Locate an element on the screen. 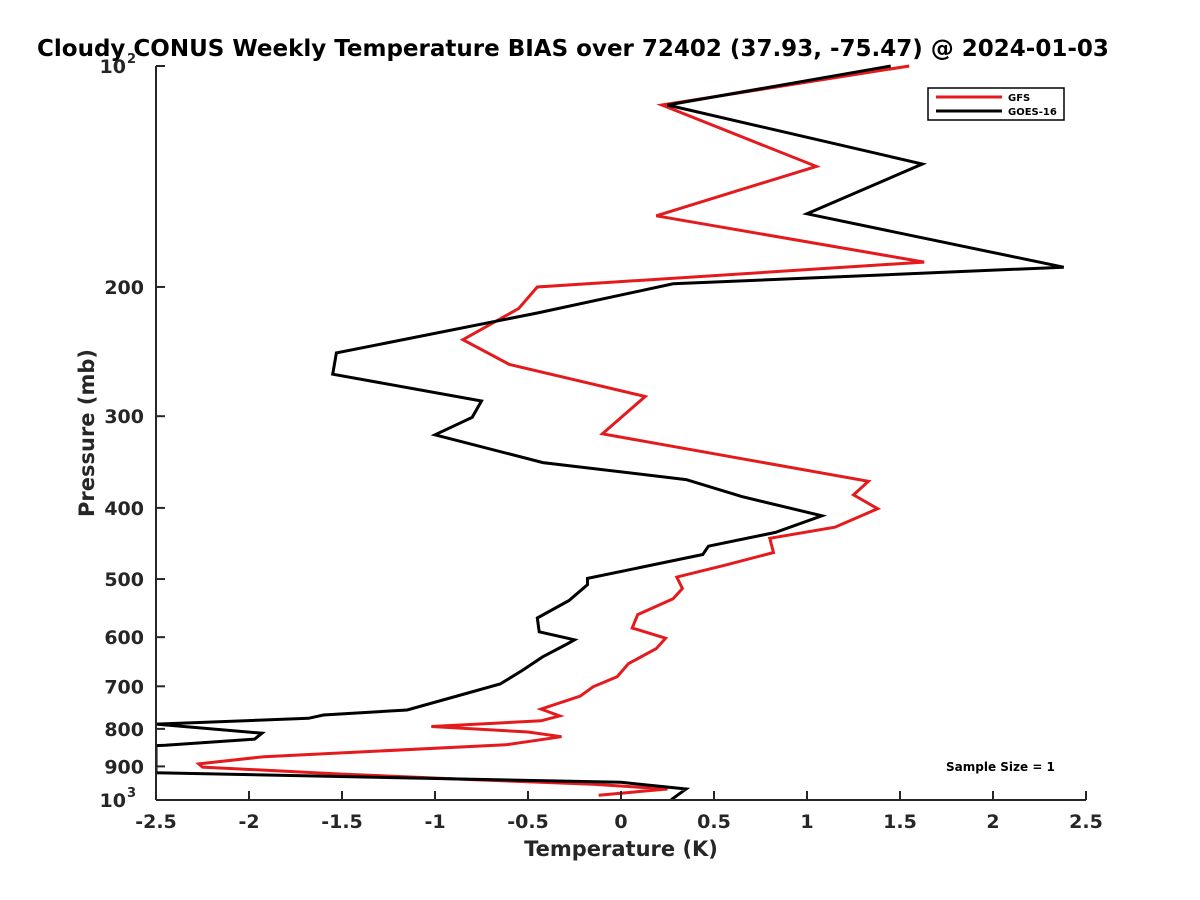 The image size is (1200, 900). legend-label-goes16: GOES-16 is located at coordinates (1032, 112).